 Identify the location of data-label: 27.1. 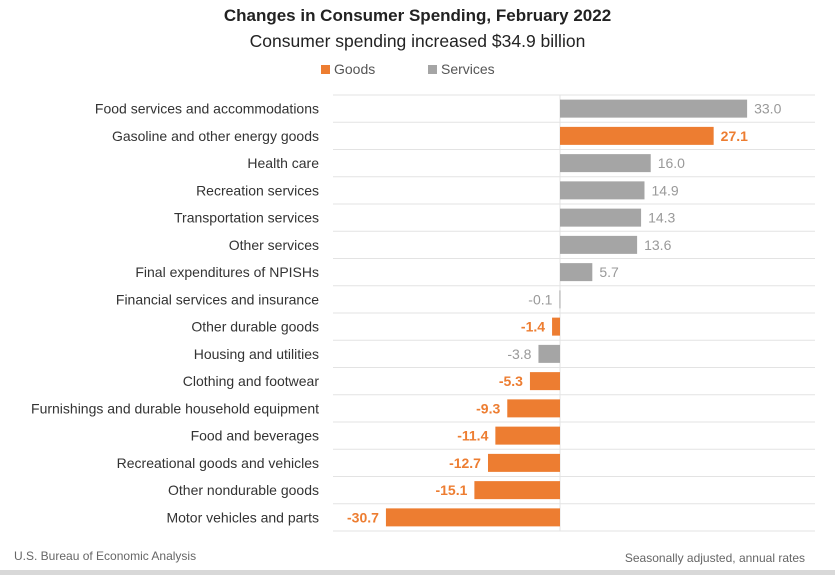
(734, 136).